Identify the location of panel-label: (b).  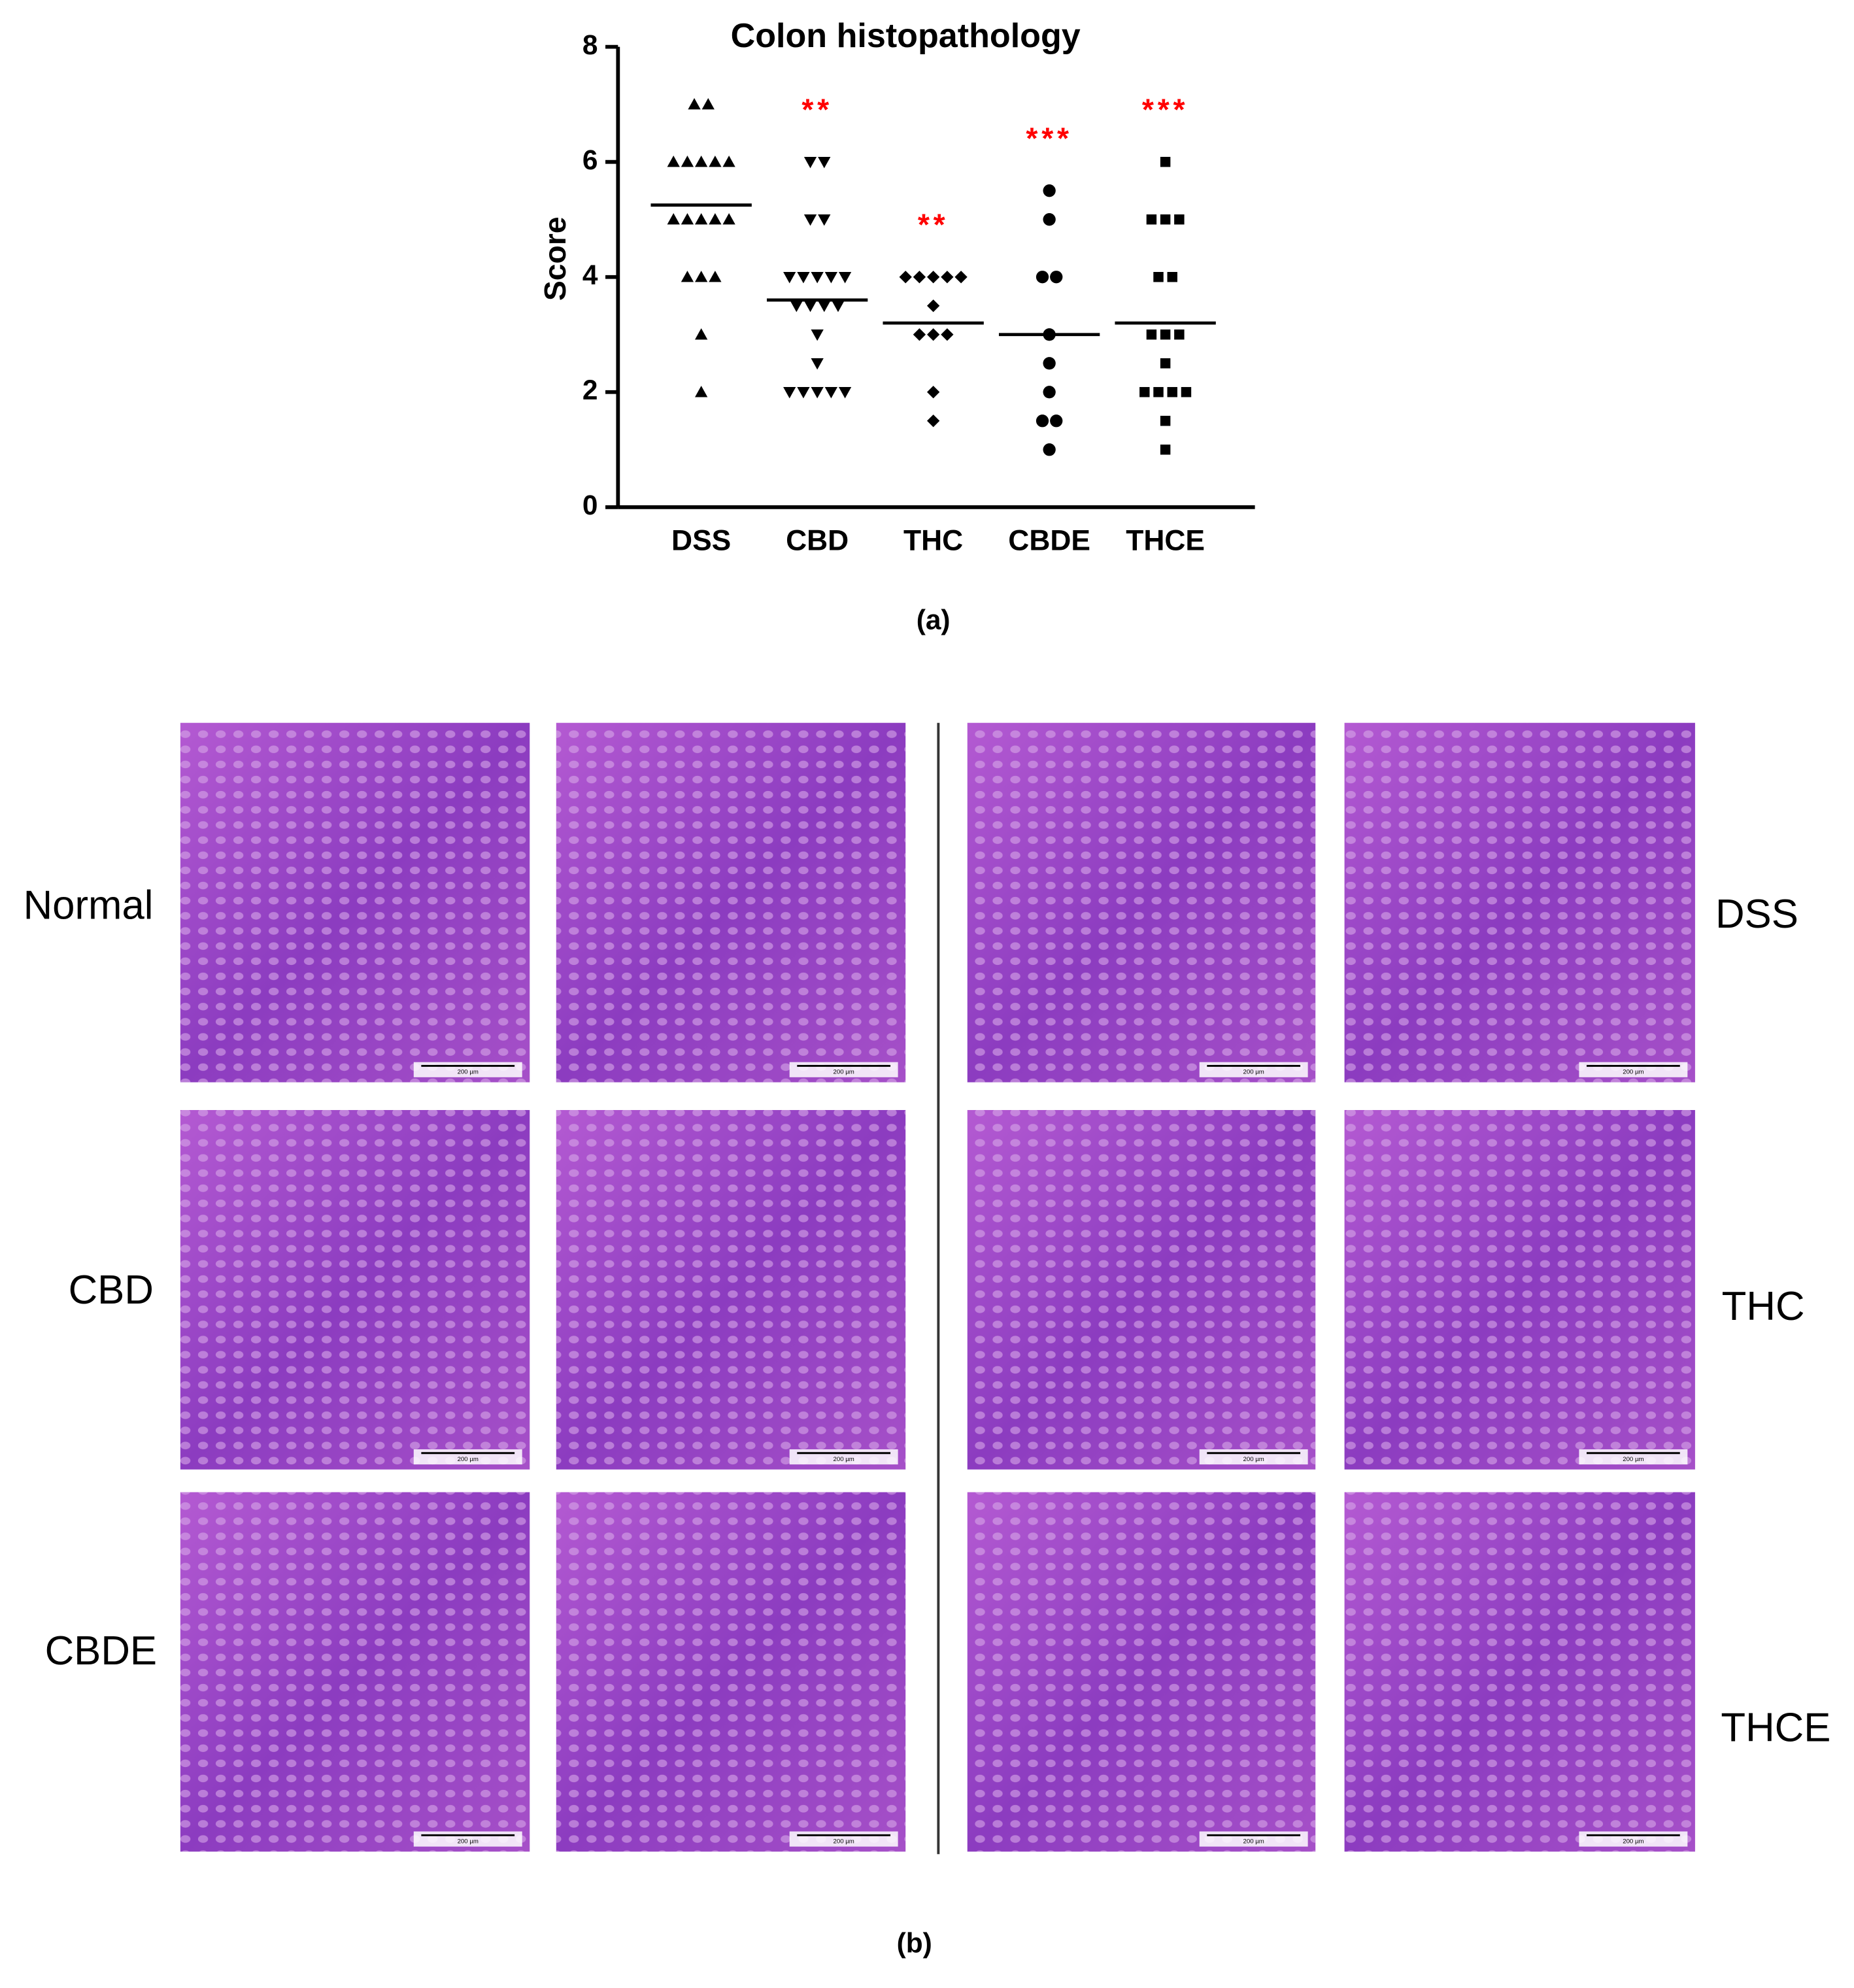
(914, 1942).